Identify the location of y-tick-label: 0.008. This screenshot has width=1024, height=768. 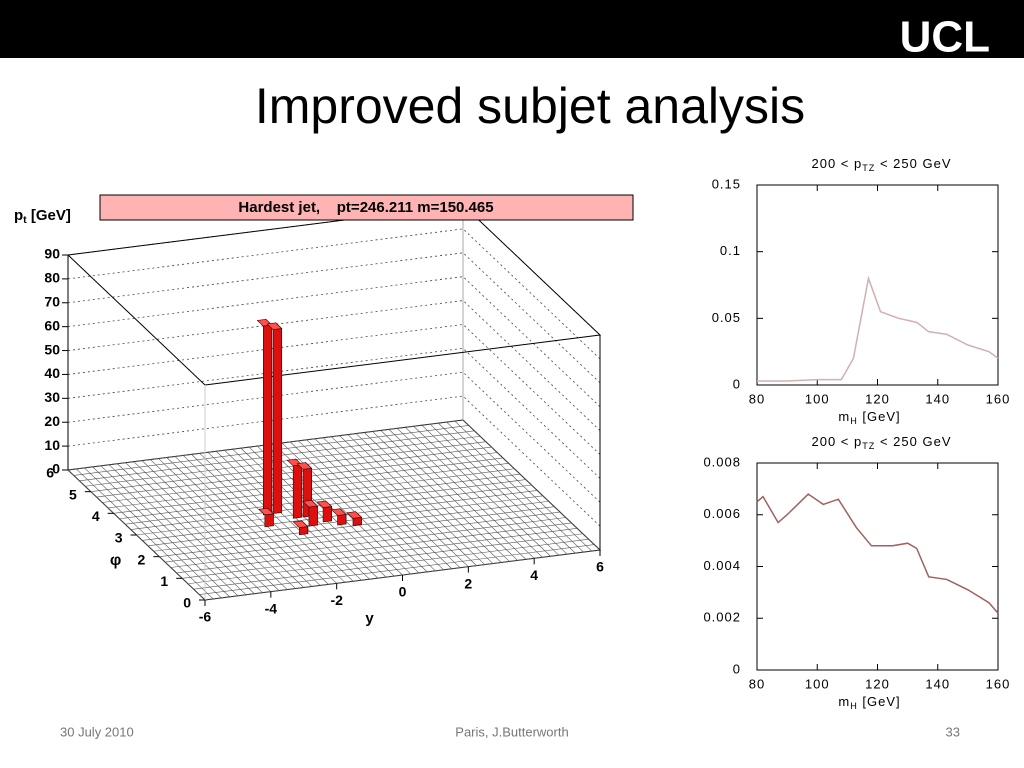
(722, 461).